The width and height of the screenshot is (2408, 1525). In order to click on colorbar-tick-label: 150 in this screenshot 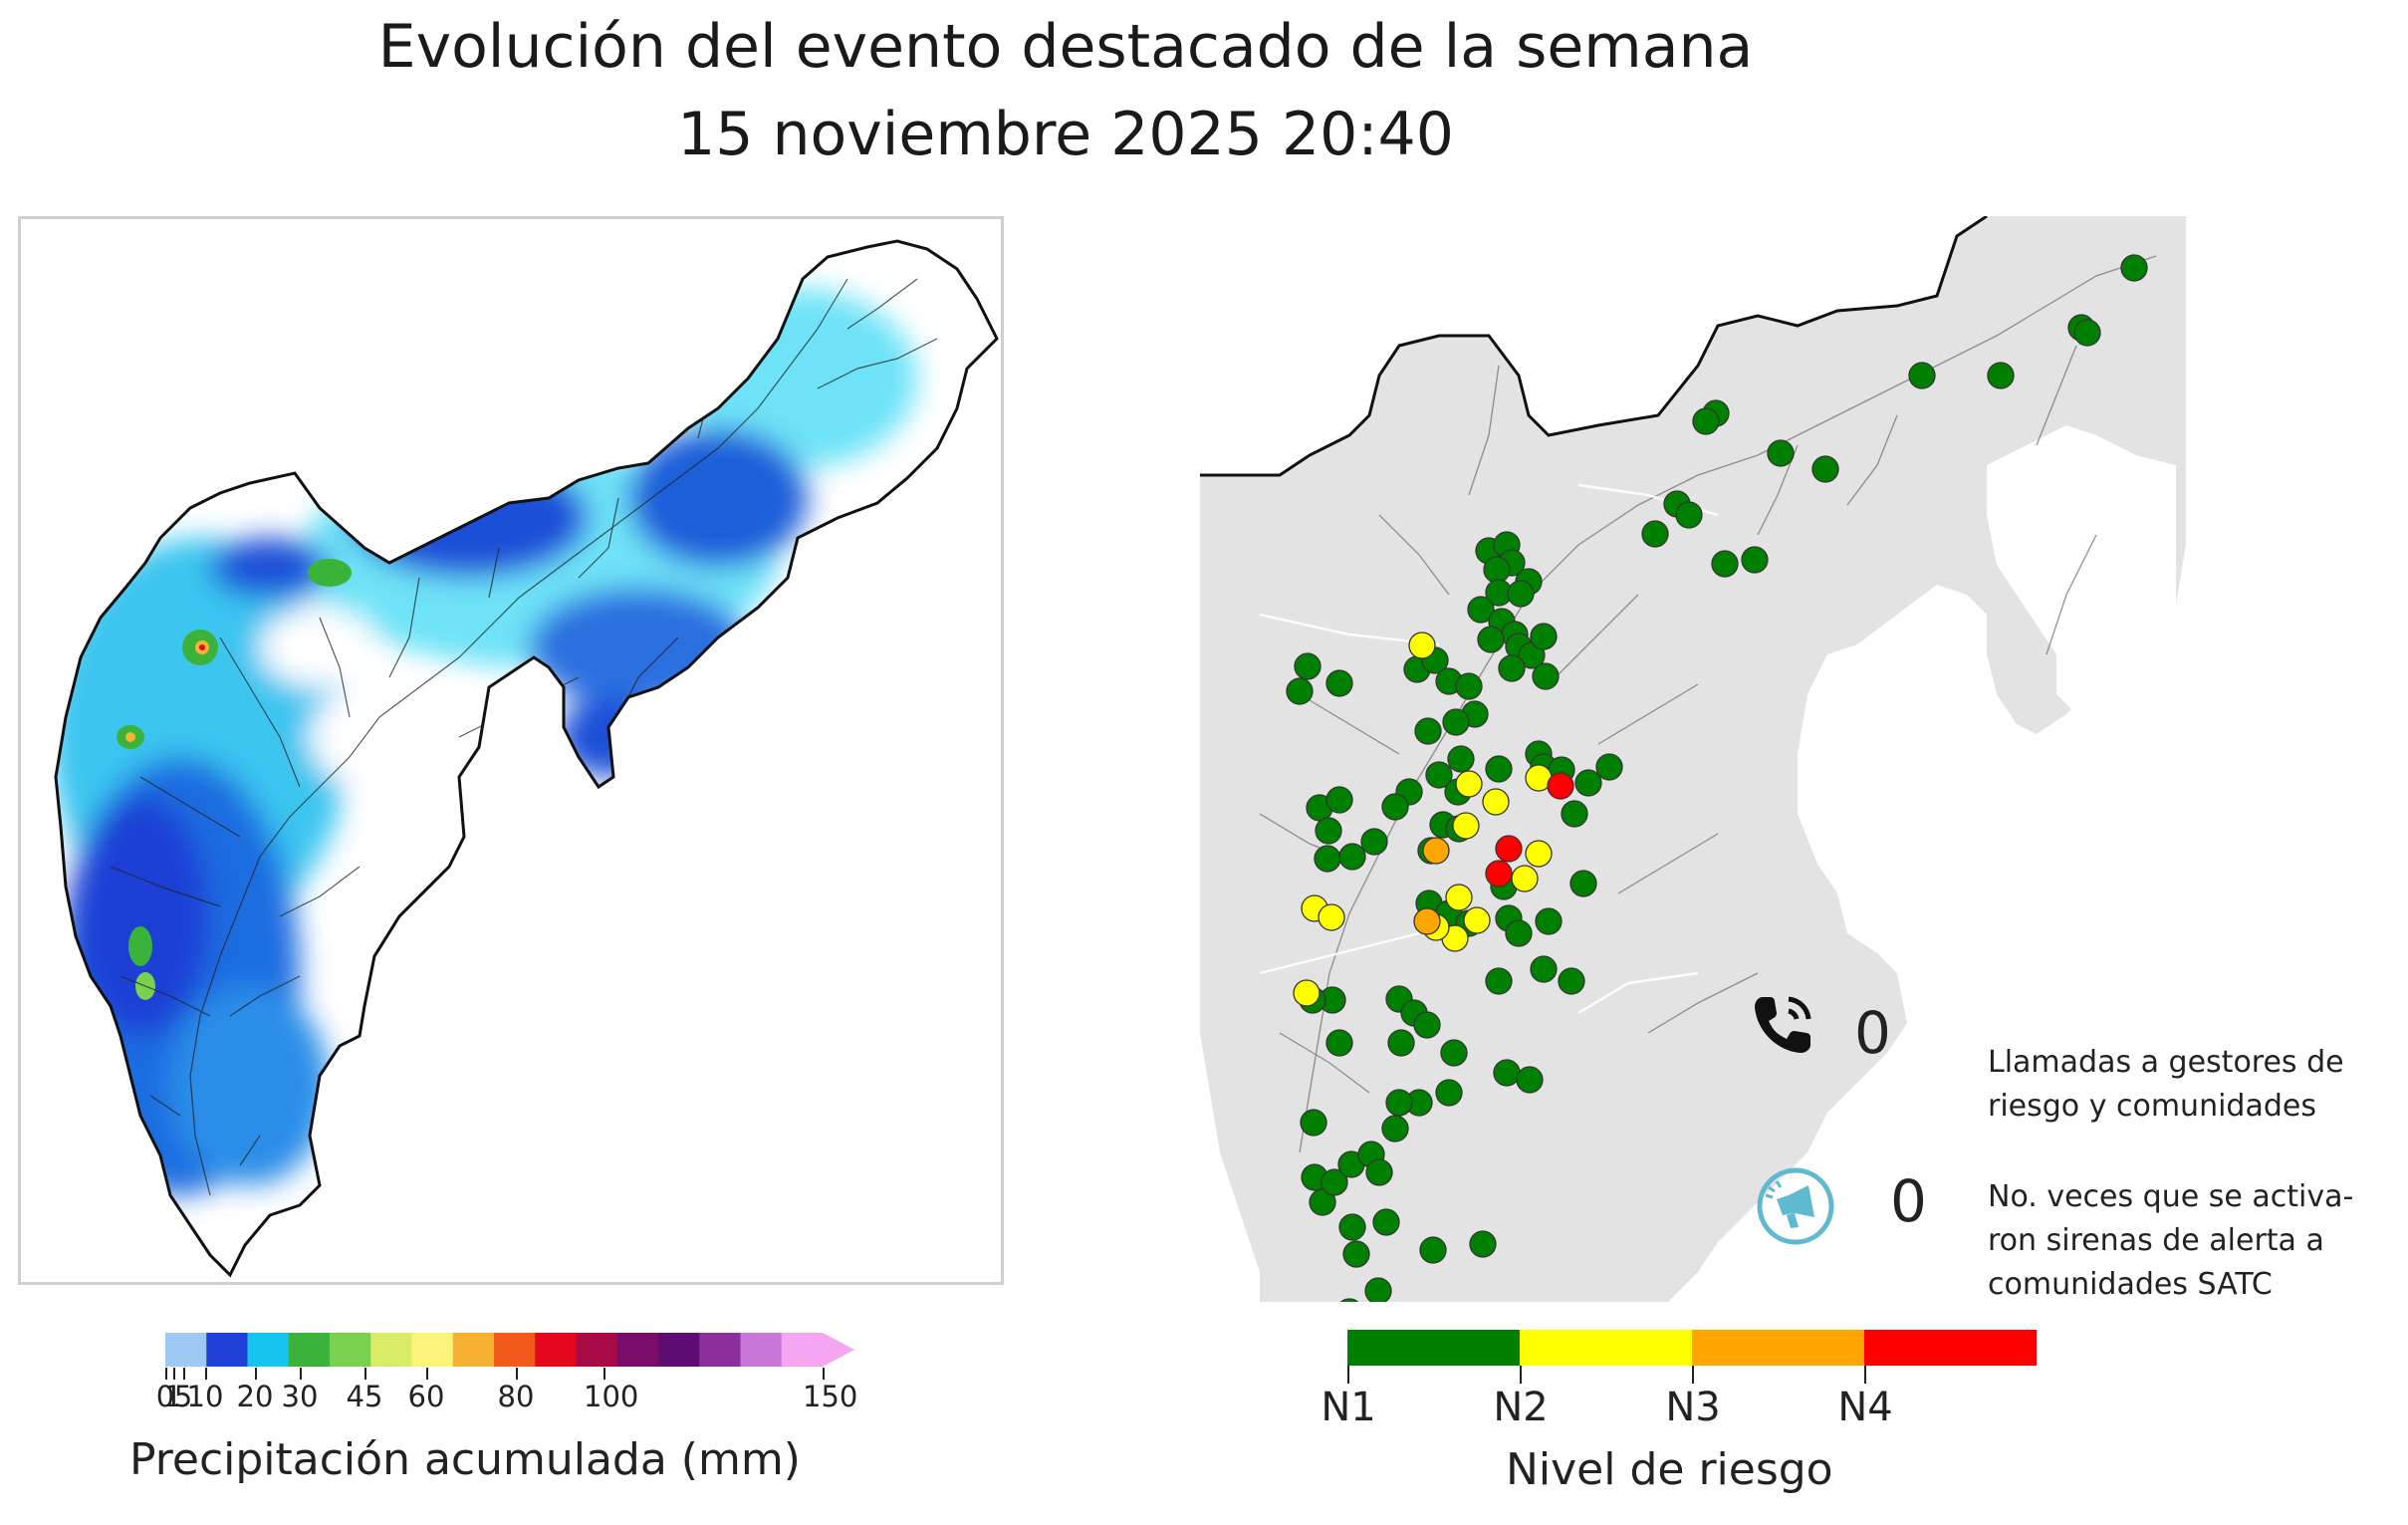, I will do `click(830, 1396)`.